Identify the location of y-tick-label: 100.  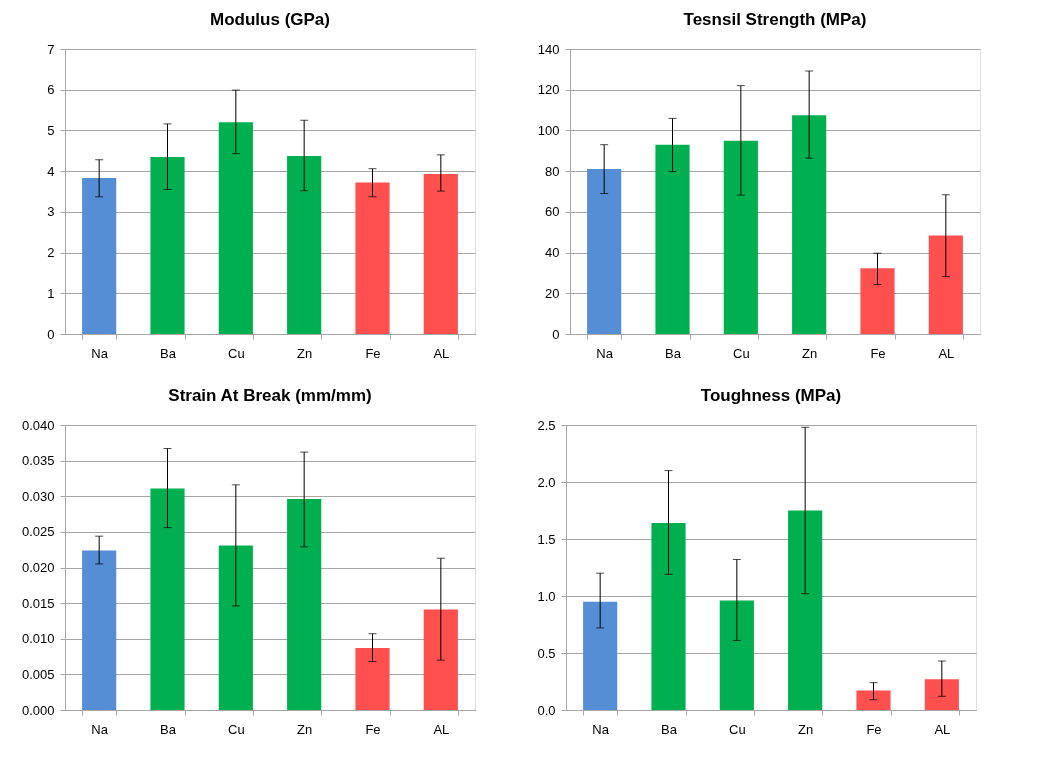
(548, 130).